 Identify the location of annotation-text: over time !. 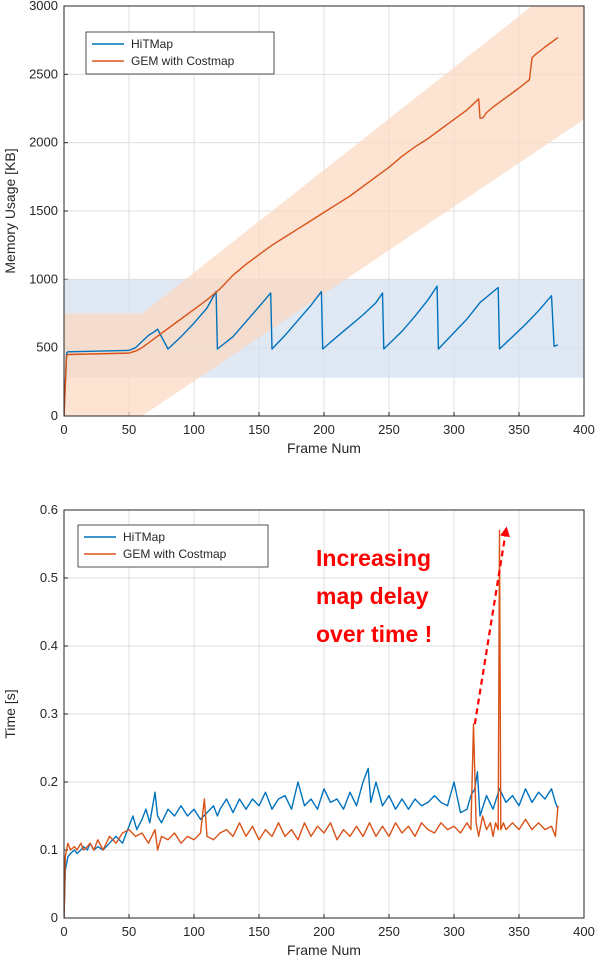
(374, 634).